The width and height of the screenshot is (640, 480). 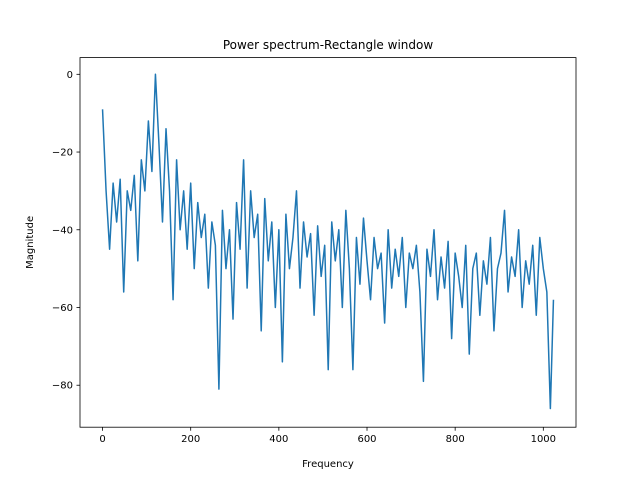 I want to click on y-axis-label: Magnitude, so click(x=30, y=242).